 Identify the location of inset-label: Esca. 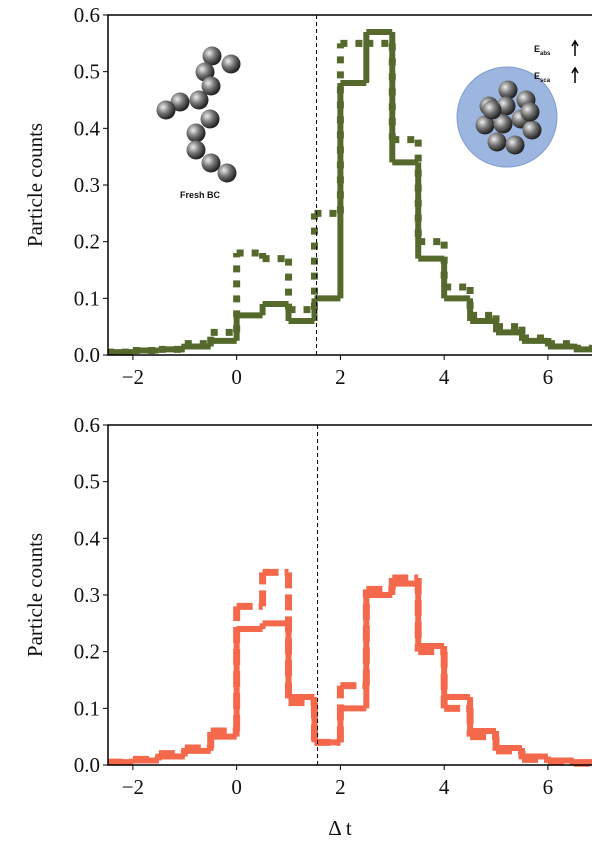
(542, 77).